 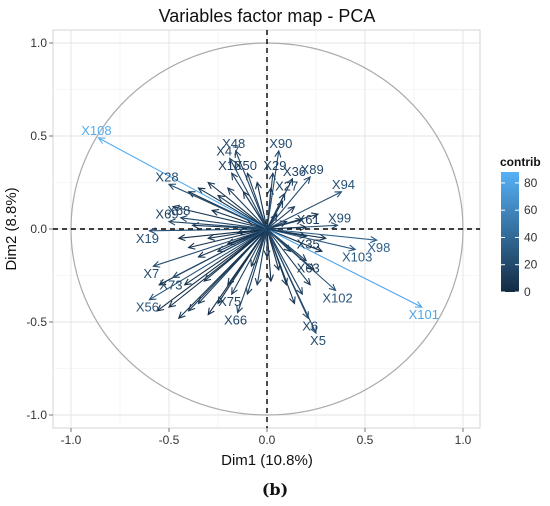 I want to click on variable-arrow-x108, so click(x=182, y=183).